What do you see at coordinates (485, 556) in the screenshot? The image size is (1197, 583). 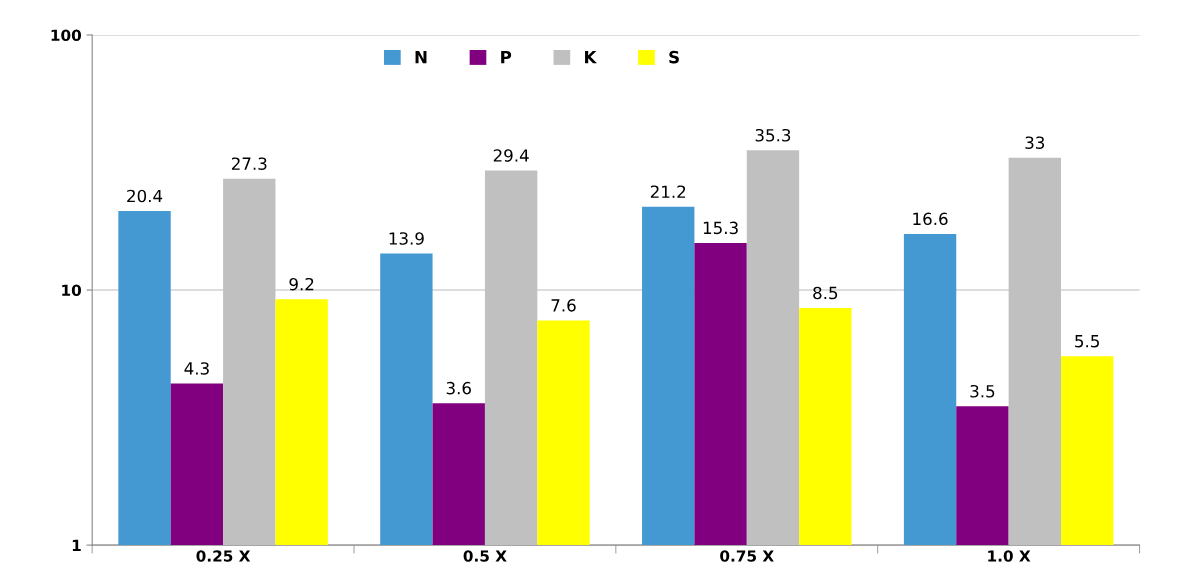 I see `x-tick-label: 0.5 X` at bounding box center [485, 556].